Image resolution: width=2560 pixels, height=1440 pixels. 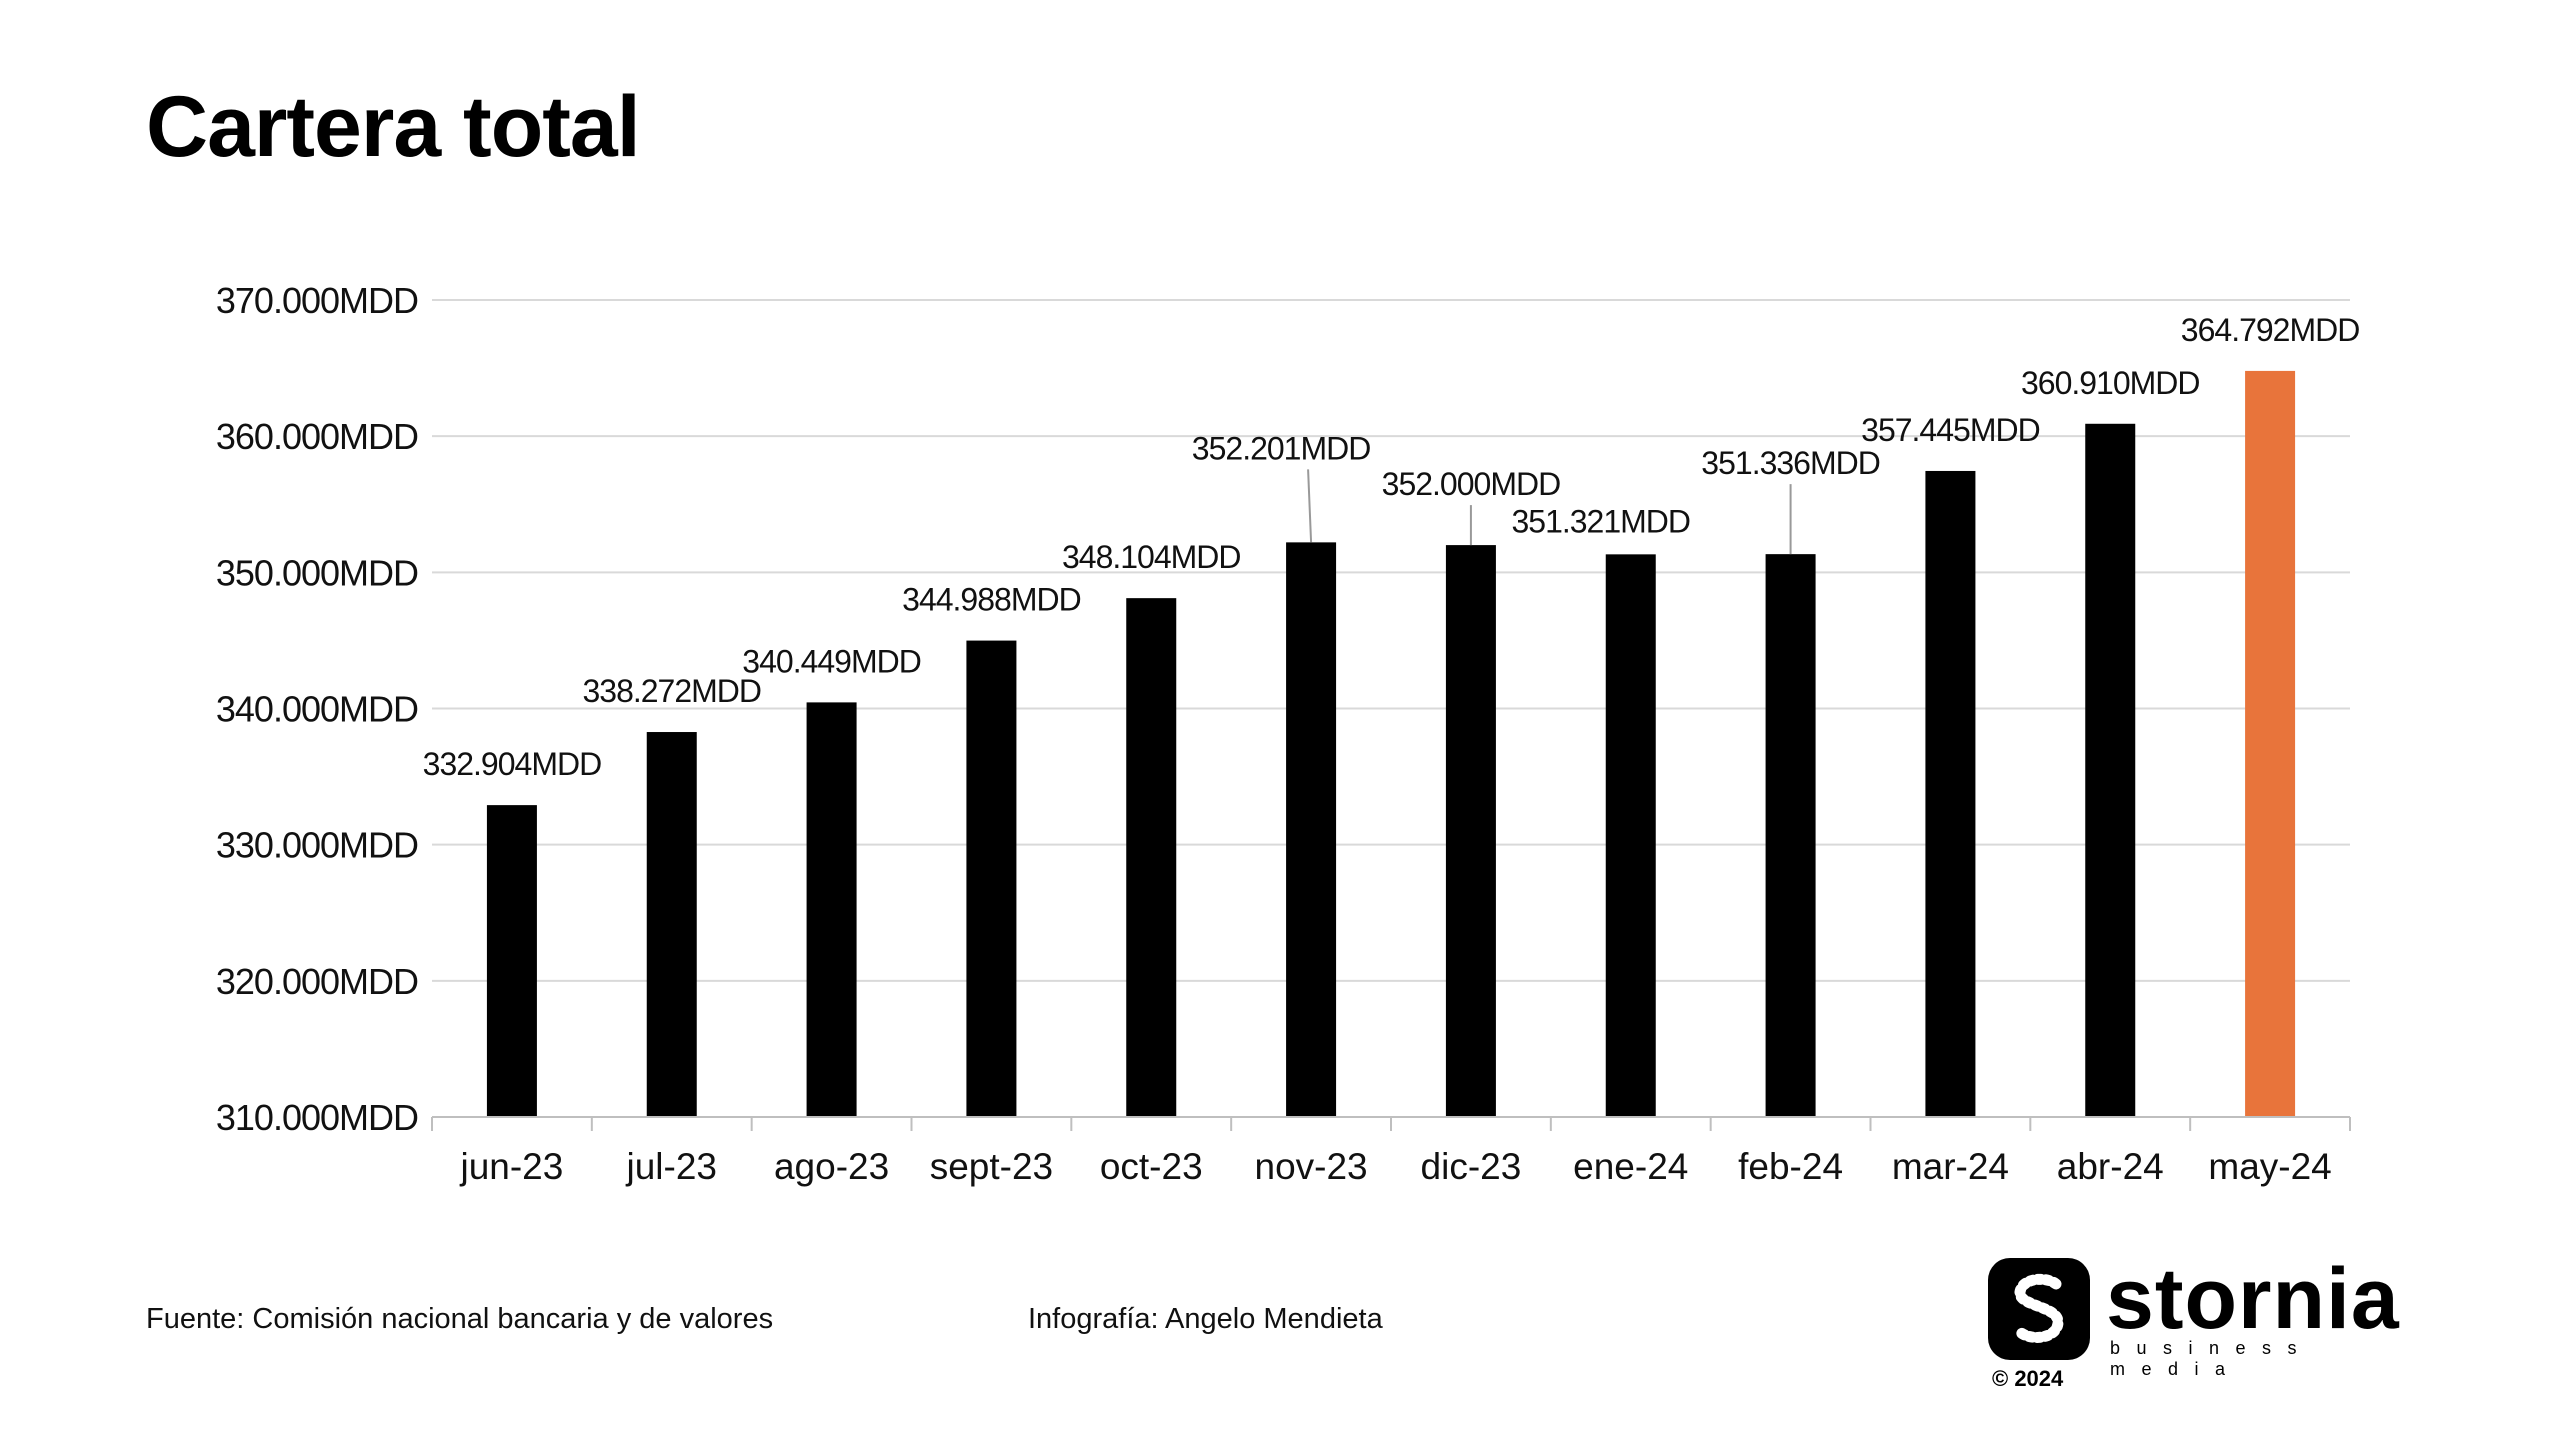 I want to click on data-label: 360.910MDD, so click(x=2110, y=383).